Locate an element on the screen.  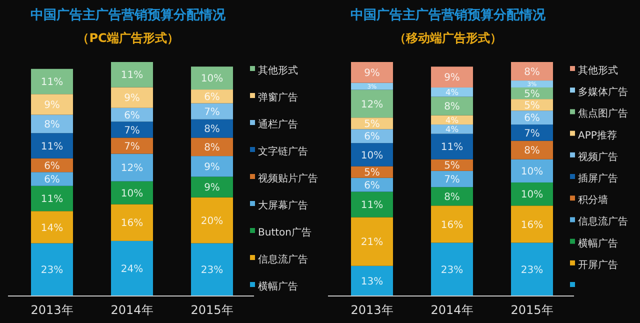
data-label: 20% is located at coordinates (212, 221).